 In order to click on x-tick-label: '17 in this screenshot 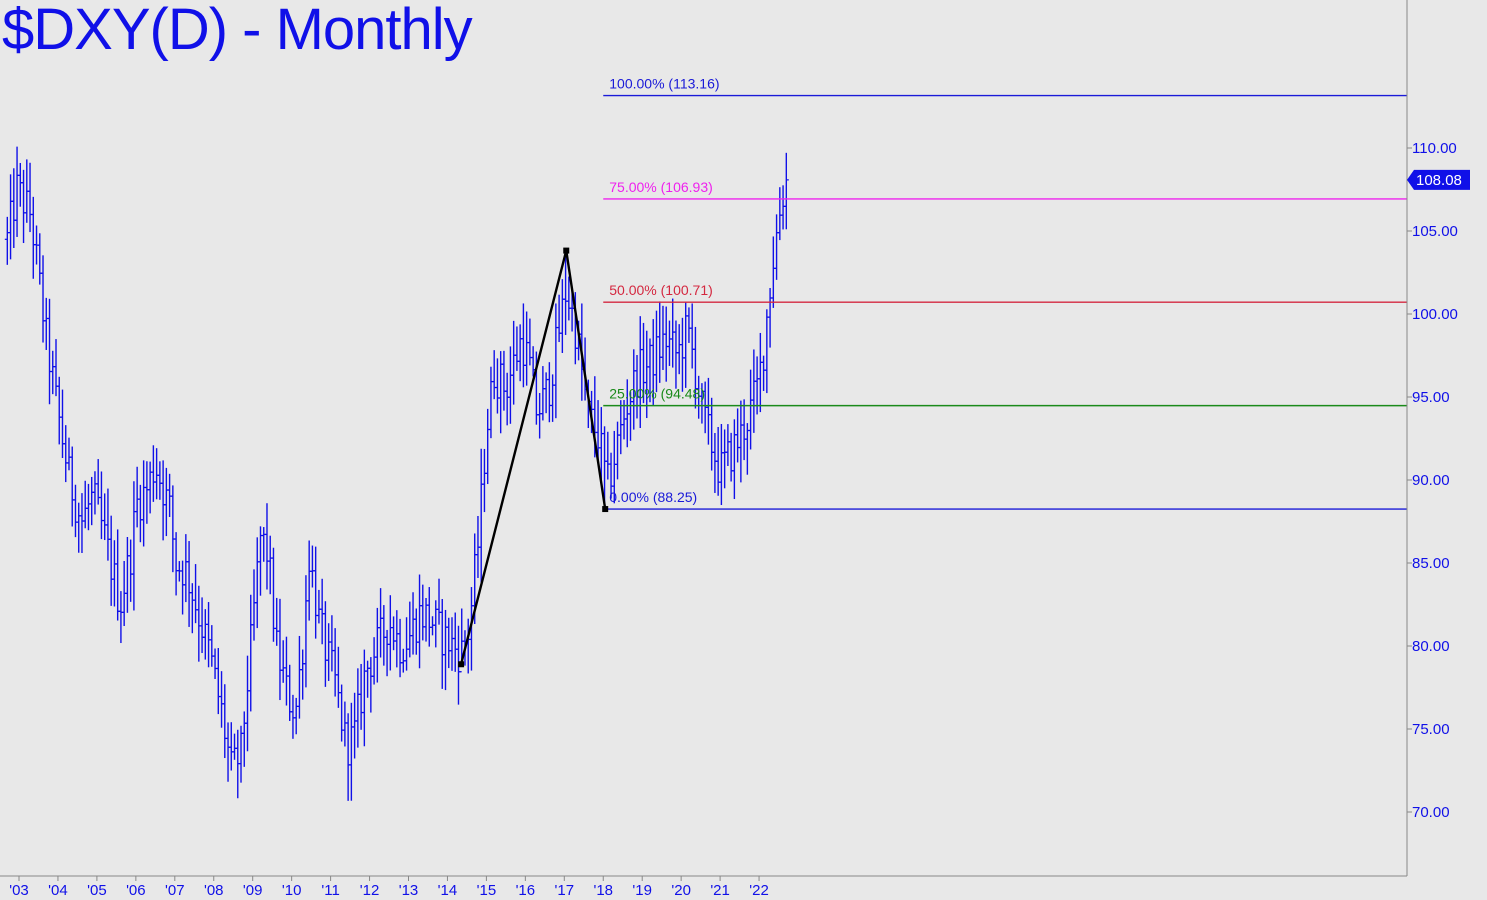, I will do `click(565, 890)`.